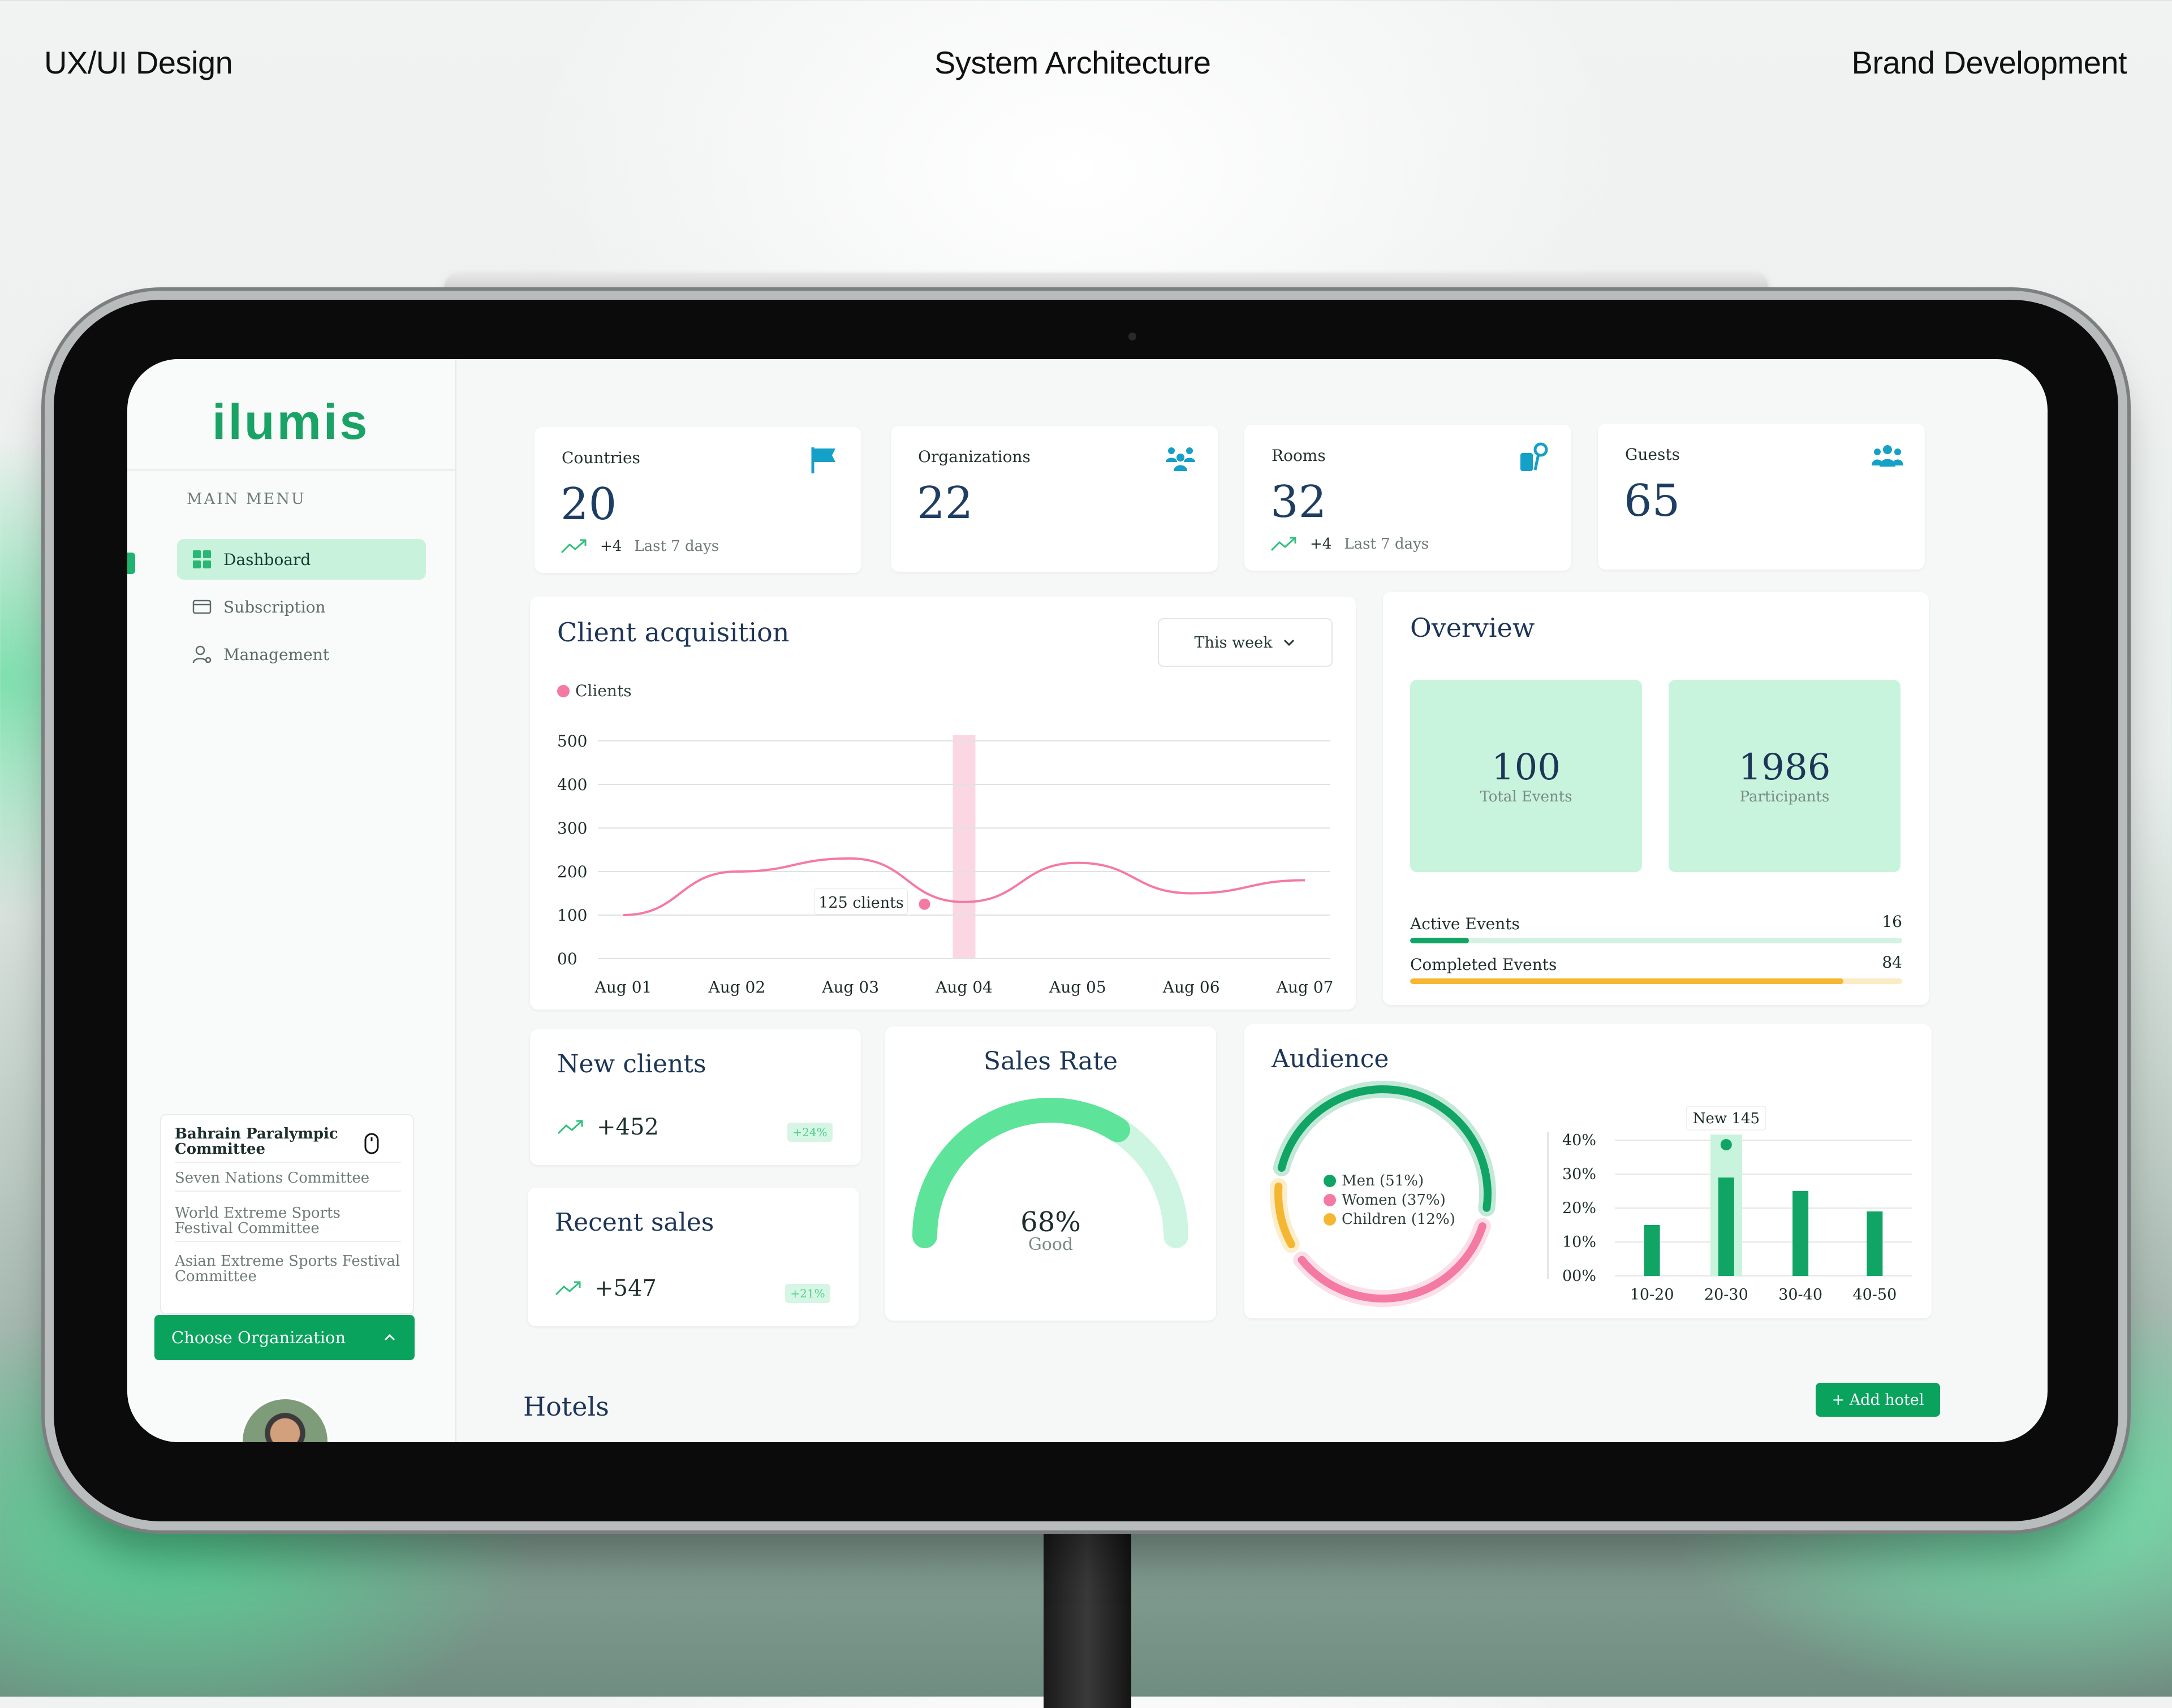 Image resolution: width=2172 pixels, height=1708 pixels. Describe the element at coordinates (301, 606) in the screenshot. I see `sidebar-item-subscription: Subscription` at that location.